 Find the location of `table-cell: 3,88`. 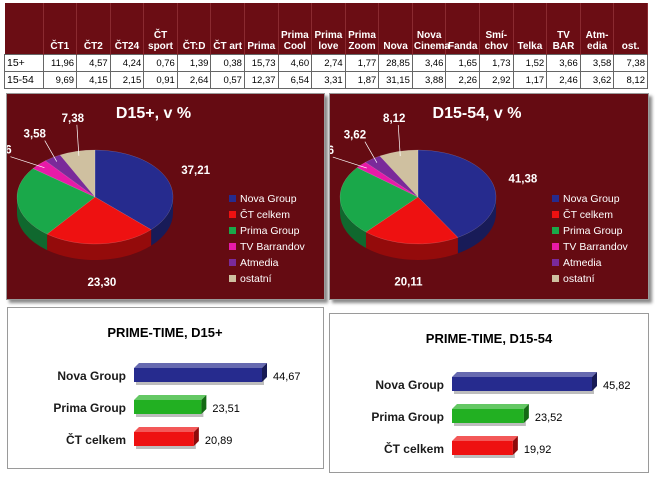

table-cell: 3,88 is located at coordinates (429, 80).